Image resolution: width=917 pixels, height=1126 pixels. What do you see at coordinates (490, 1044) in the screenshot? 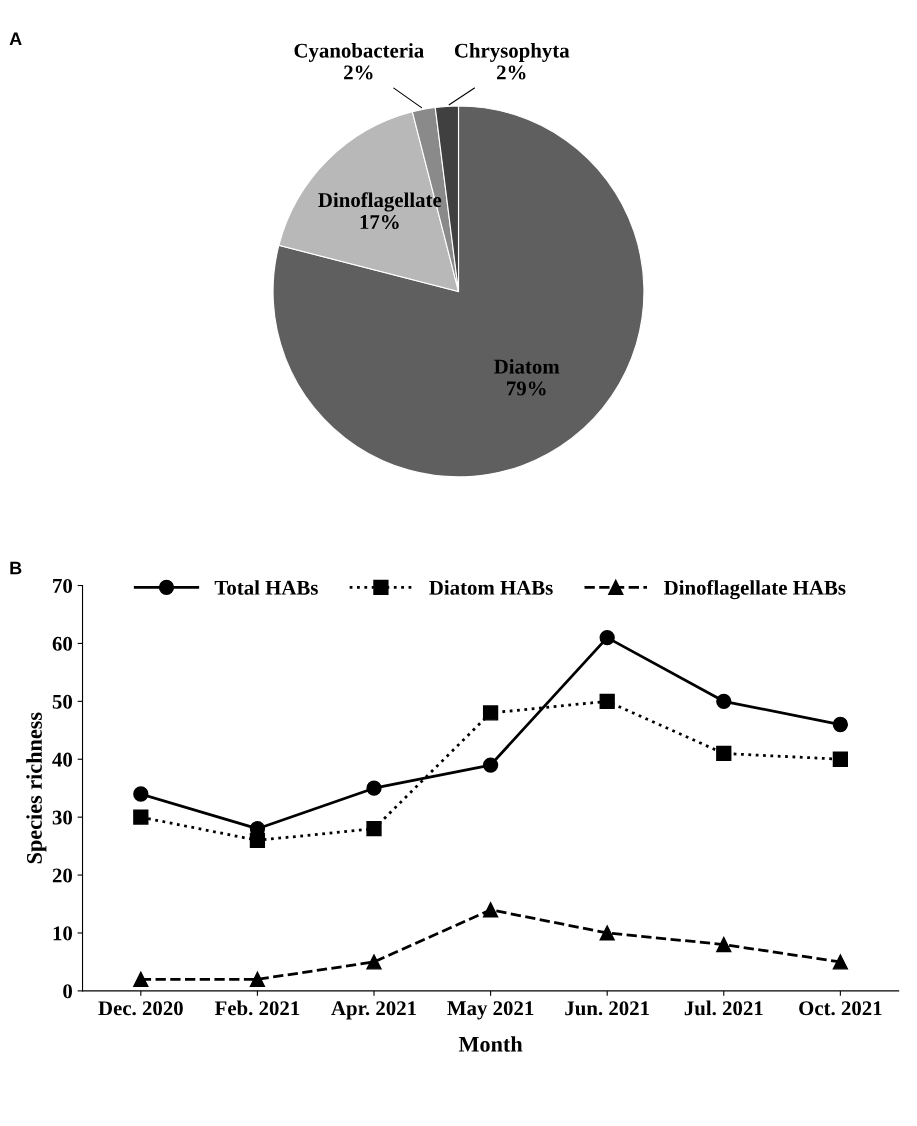
I see `x-axis-title: Month` at bounding box center [490, 1044].